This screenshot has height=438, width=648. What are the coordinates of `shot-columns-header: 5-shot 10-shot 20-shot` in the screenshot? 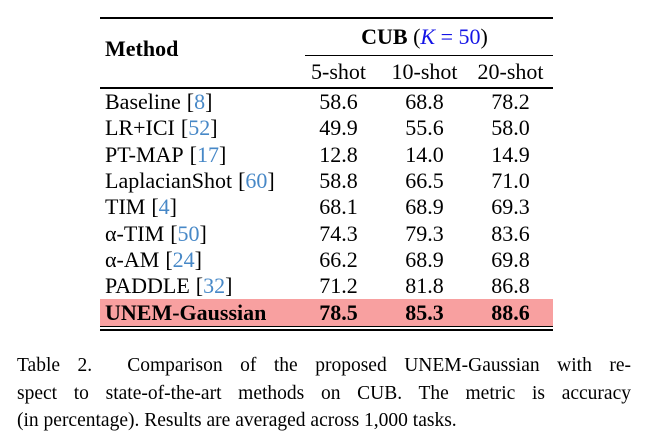 It's located at (424, 71).